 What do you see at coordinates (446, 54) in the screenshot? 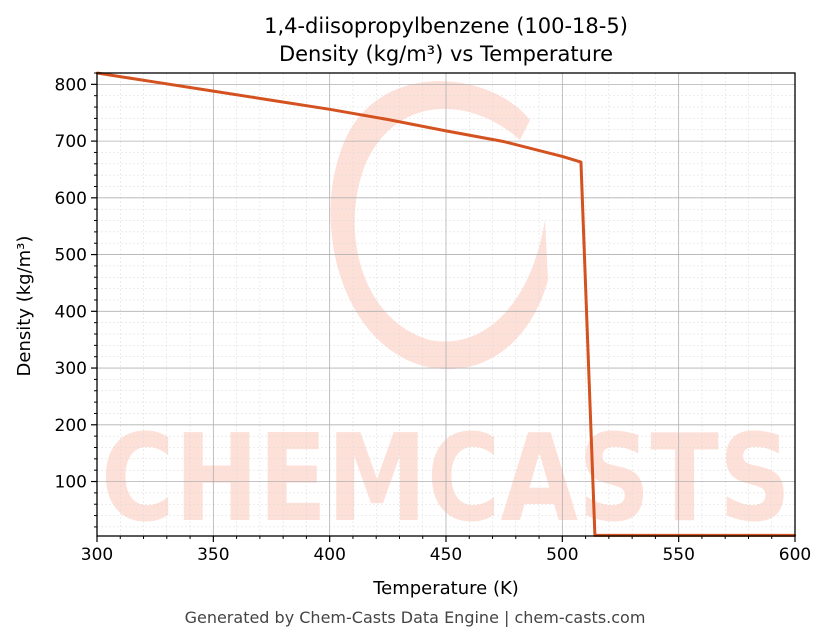
I see `chart-subtitle: Density (kg/m³) vs Temperature` at bounding box center [446, 54].